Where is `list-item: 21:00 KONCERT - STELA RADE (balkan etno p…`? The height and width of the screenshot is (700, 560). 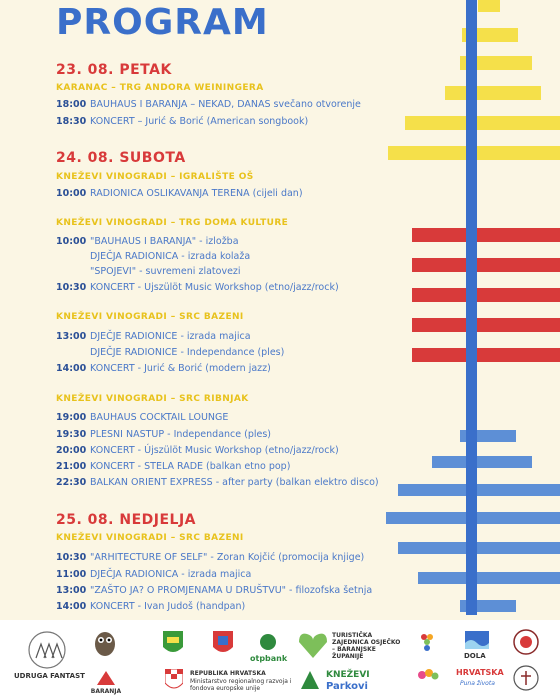 list-item: 21:00 KONCERT - STELA RADE (balkan etno p… is located at coordinates (173, 466).